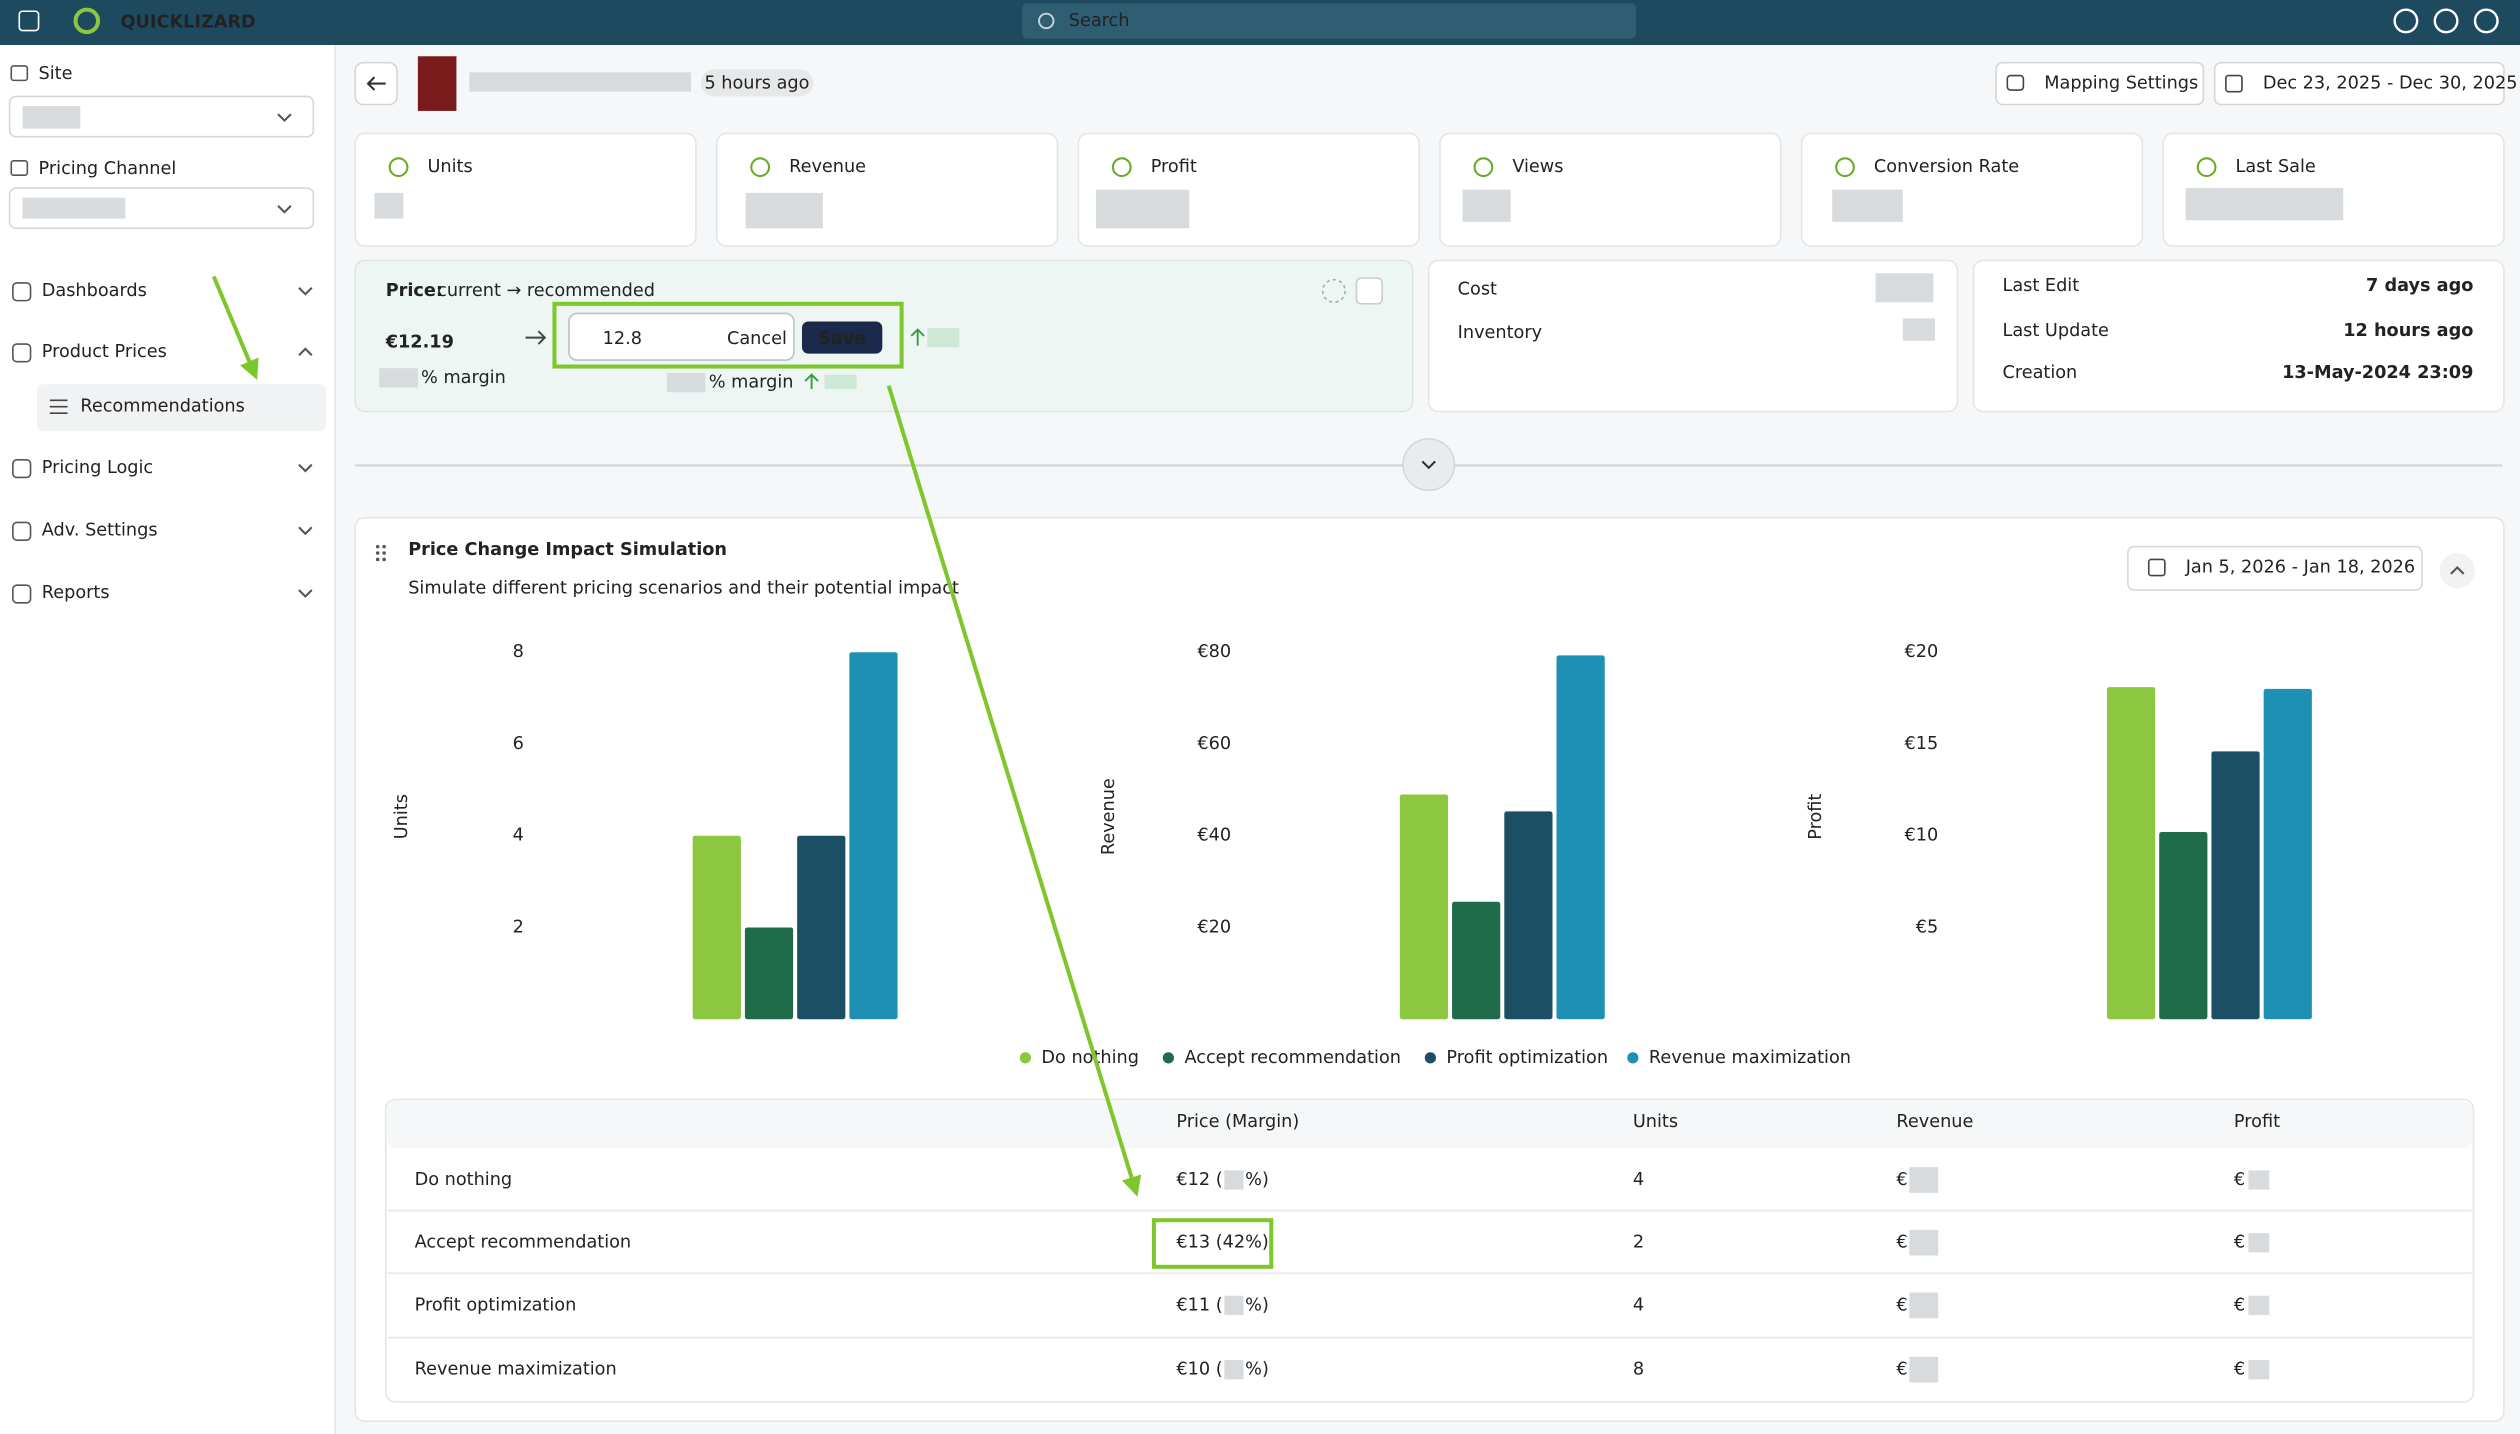 The height and width of the screenshot is (1434, 2520). Describe the element at coordinates (2457, 571) in the screenshot. I see `collapse-button` at that location.